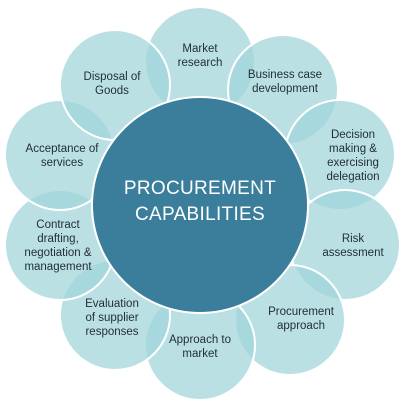 The image size is (400, 405). Describe the element at coordinates (199, 347) in the screenshot. I see `label-approach-to-market: Approach to market` at that location.